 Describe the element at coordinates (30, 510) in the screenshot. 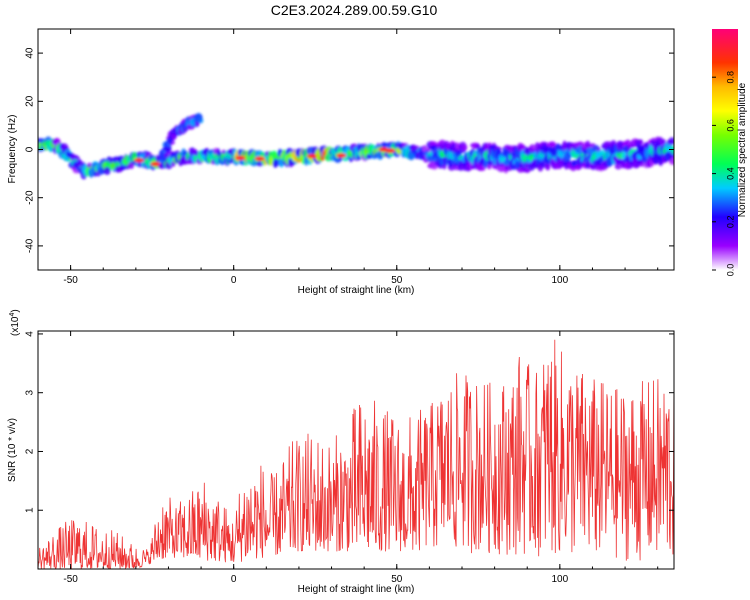

I see `bottom-y-tick-label: 1` at that location.